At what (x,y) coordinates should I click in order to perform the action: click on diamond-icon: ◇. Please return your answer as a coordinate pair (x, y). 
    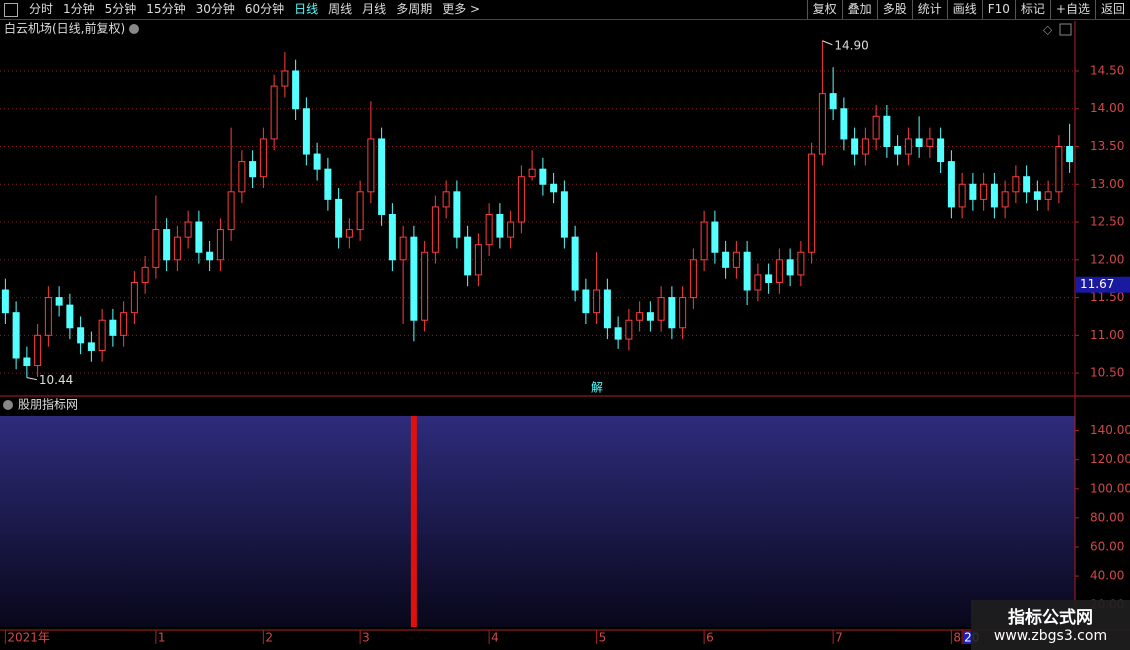
    Looking at the image, I should click on (1048, 30).